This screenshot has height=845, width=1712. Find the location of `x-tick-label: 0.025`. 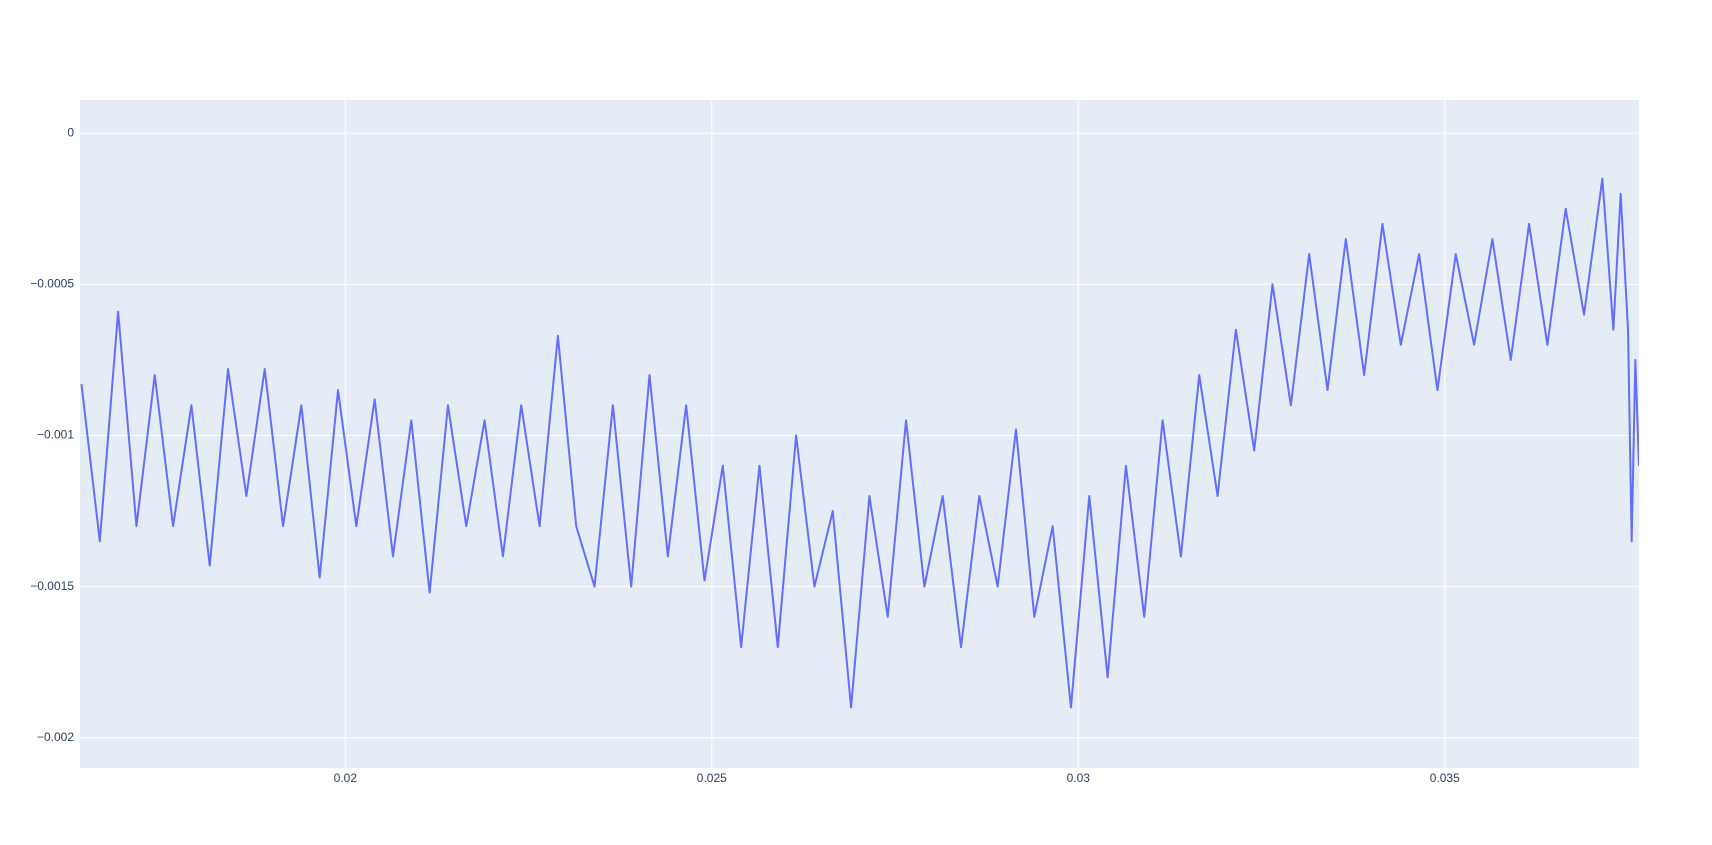

x-tick-label: 0.025 is located at coordinates (712, 778).